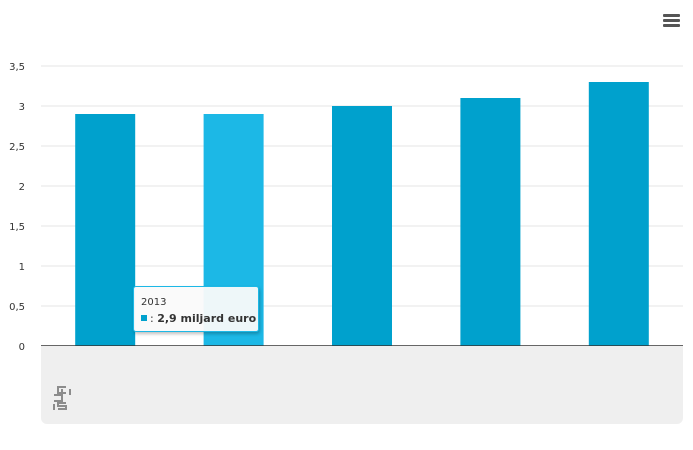 Image resolution: width=693 pixels, height=450 pixels. Describe the element at coordinates (144, 318) in the screenshot. I see `series-marker-icon` at that location.